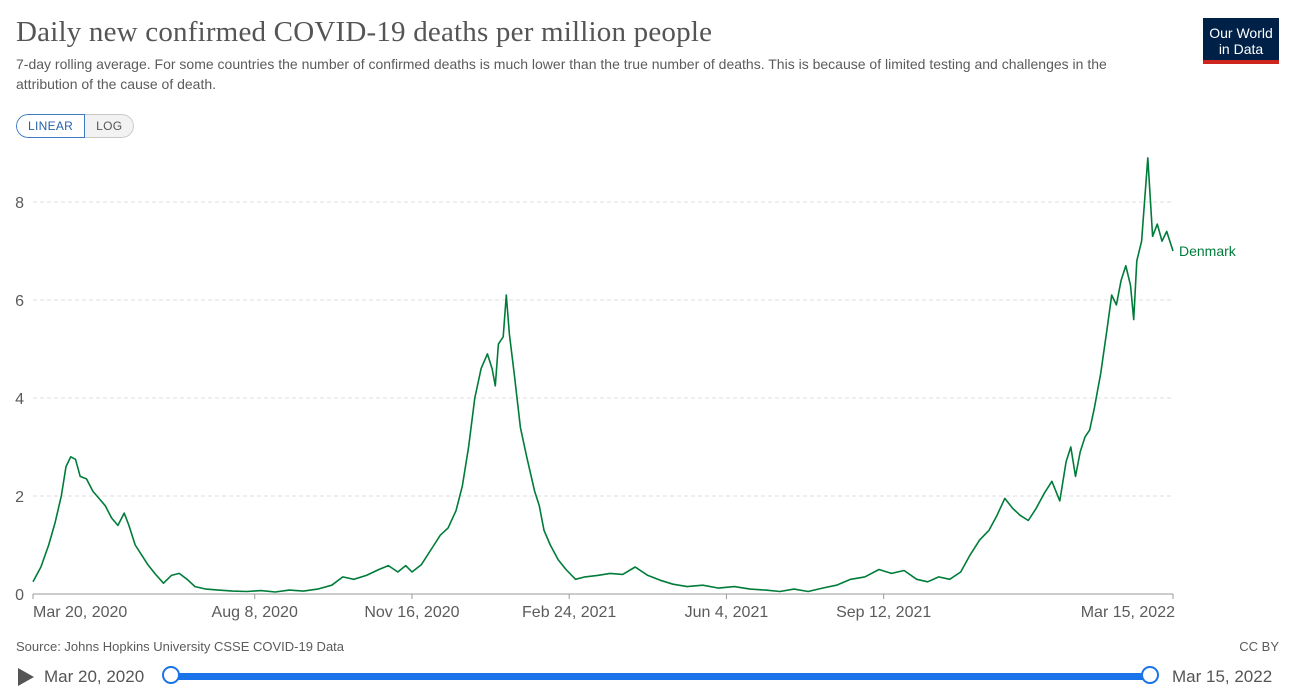 This screenshot has height=696, width=1302. Describe the element at coordinates (255, 612) in the screenshot. I see `x-tick-label: Aug 8, 2020` at that location.